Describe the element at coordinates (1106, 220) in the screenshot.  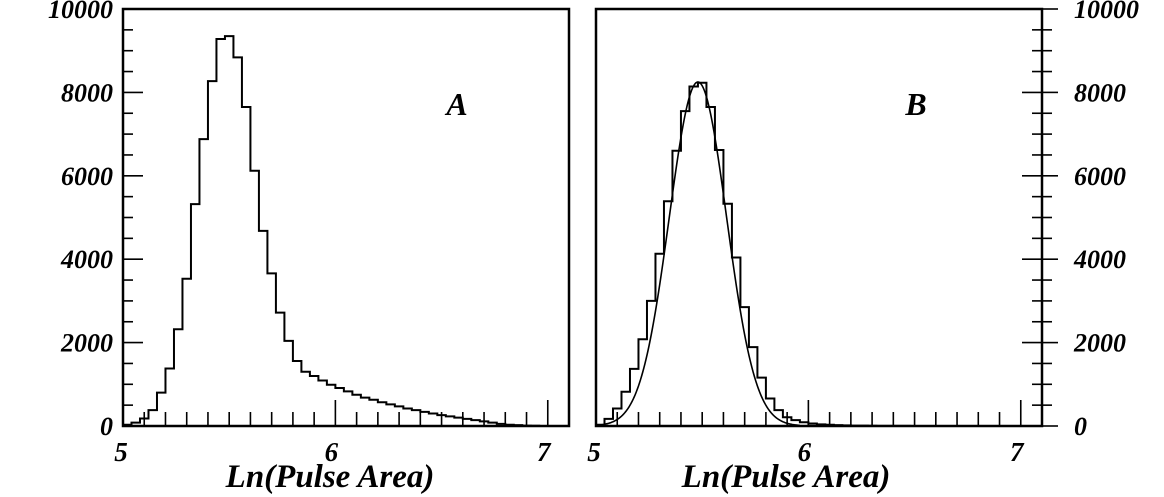
I see `panel-b-y-tick-labels: 0 2000 4000 6000 8000 10000` at that location.